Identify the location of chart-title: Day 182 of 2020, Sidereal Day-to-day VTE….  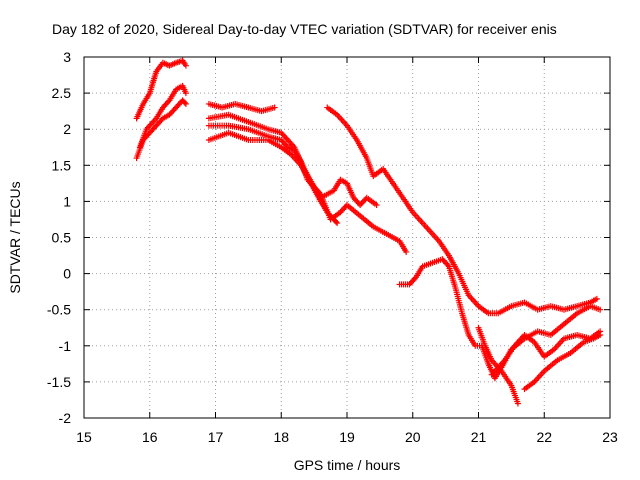
(304, 29).